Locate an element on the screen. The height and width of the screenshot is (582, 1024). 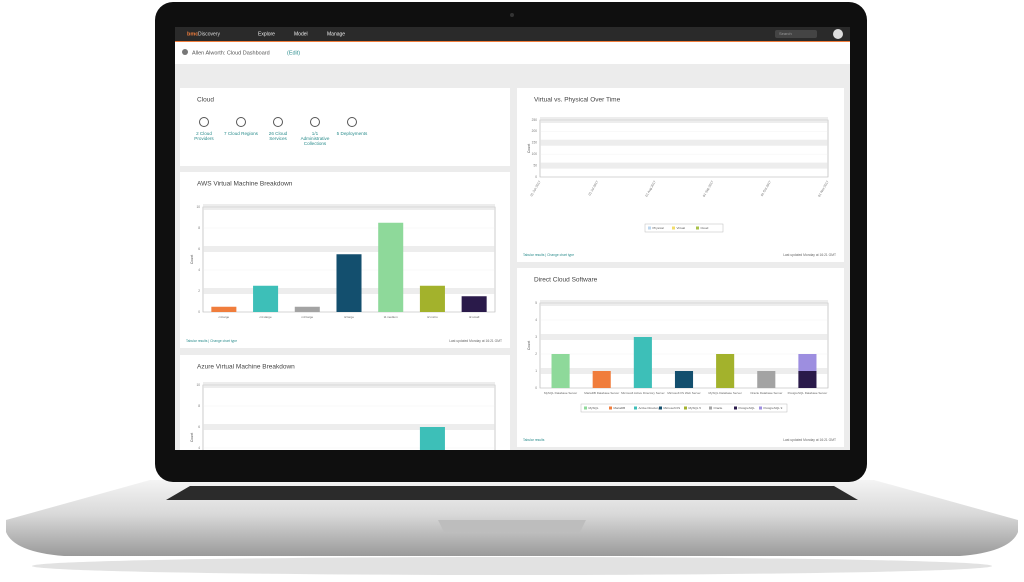
x-tick-label: MariaDB Database Server is located at coordinates (601, 393).